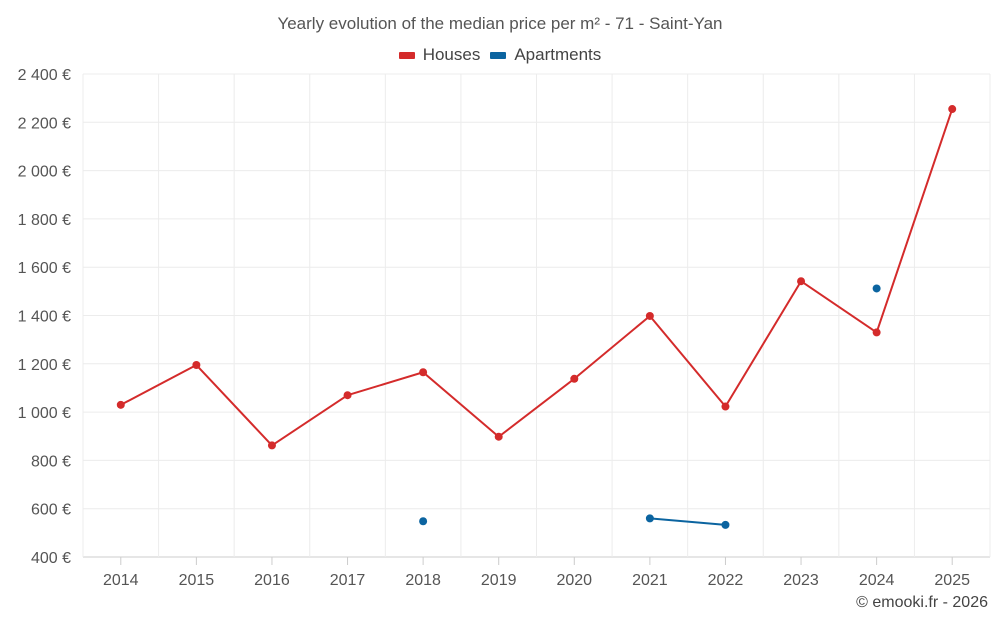 Image resolution: width=1000 pixels, height=625 pixels. Describe the element at coordinates (406, 55) in the screenshot. I see `legend-swatch-houses` at that location.